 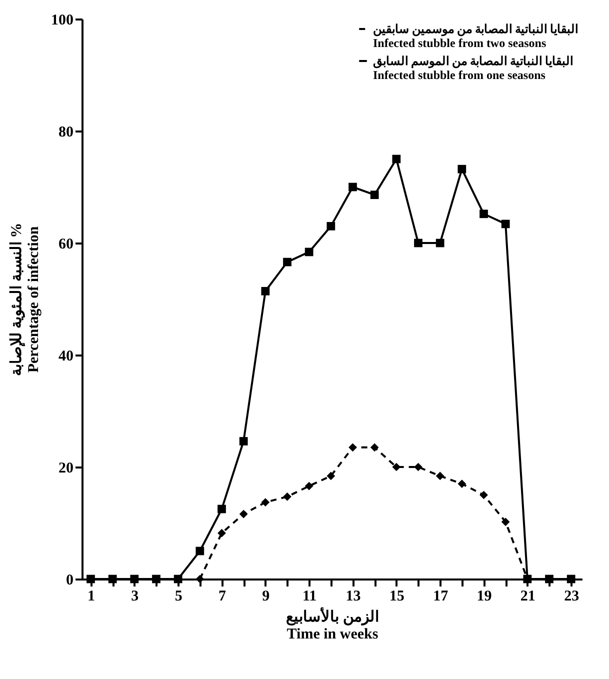 I want to click on x-tick-label: 3, so click(x=135, y=596).